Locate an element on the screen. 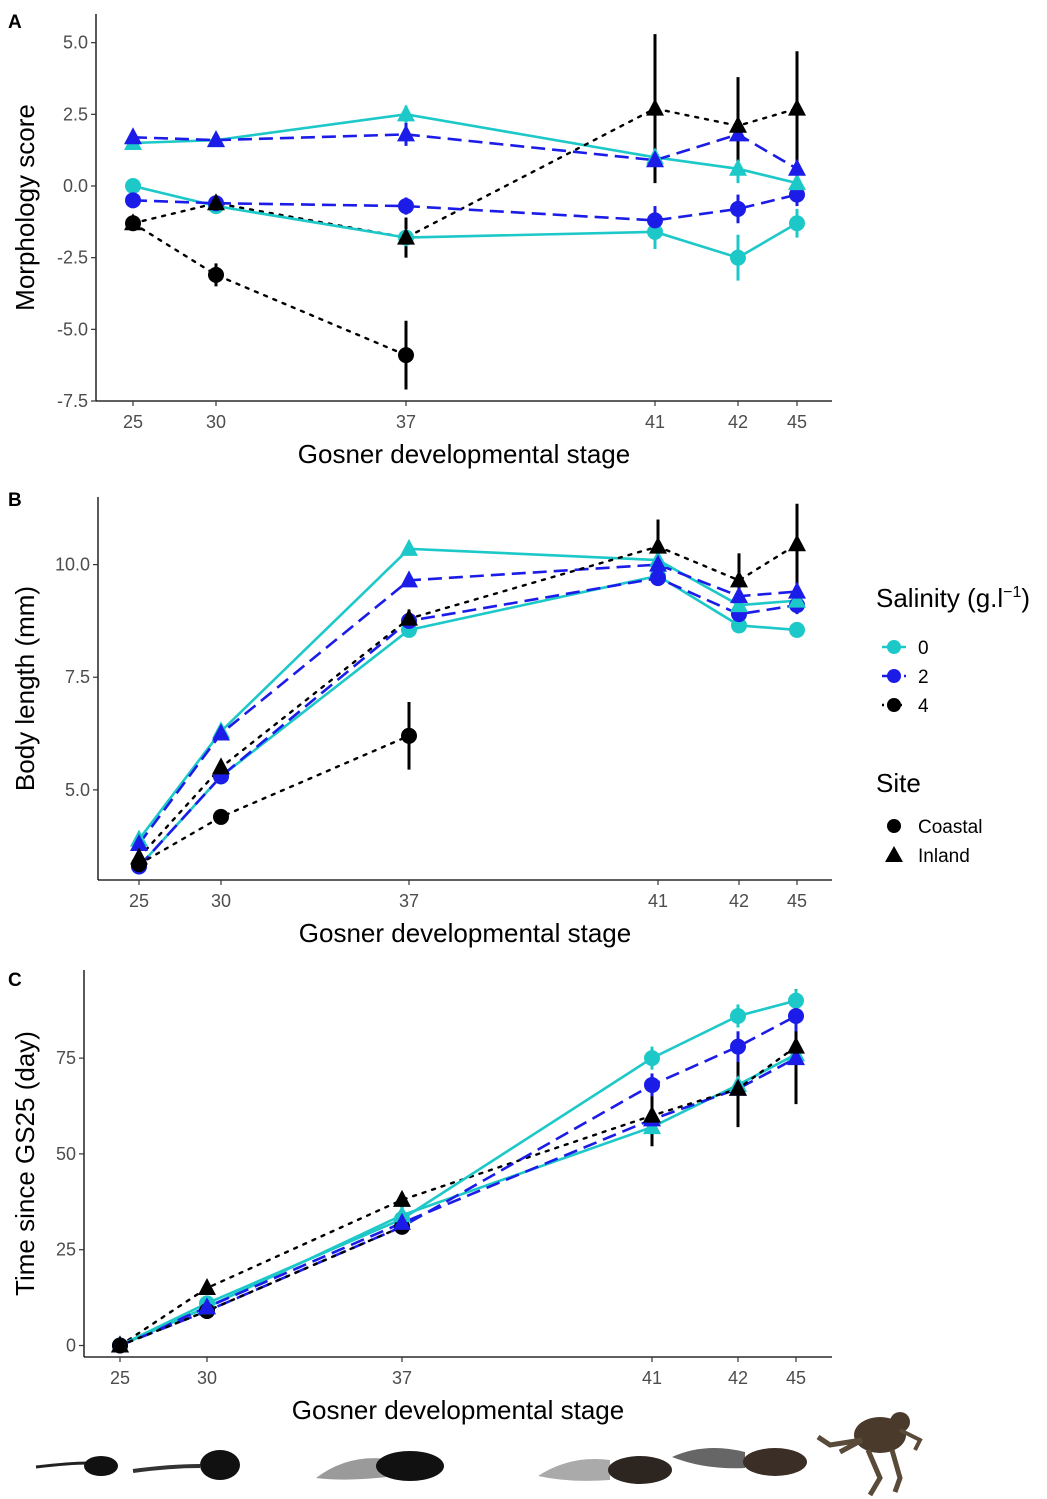 The height and width of the screenshot is (1499, 1047). tadpole-stage-42-icon is located at coordinates (739, 1462).